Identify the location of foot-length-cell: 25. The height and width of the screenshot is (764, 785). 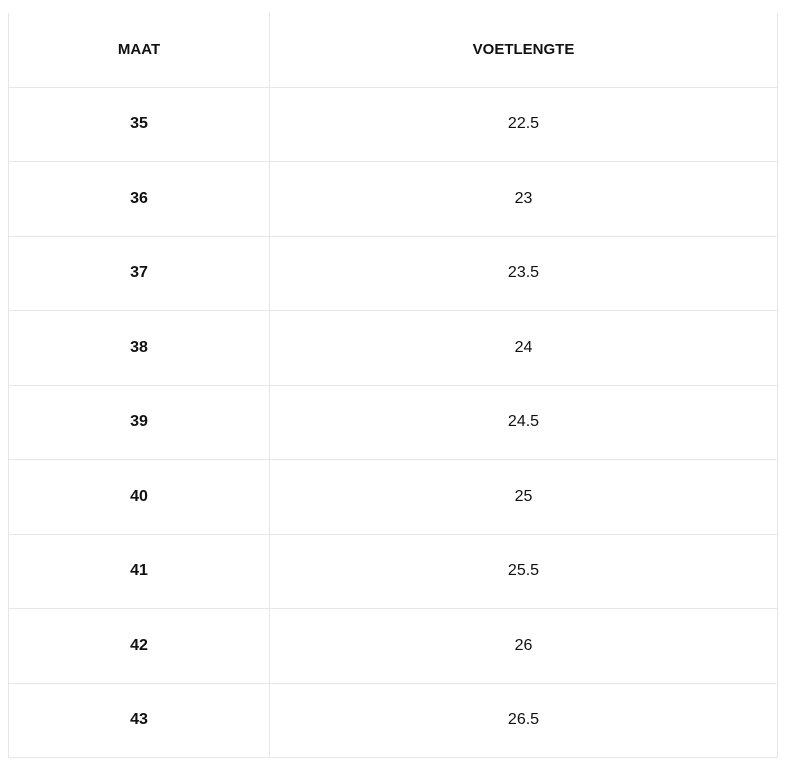
(523, 497).